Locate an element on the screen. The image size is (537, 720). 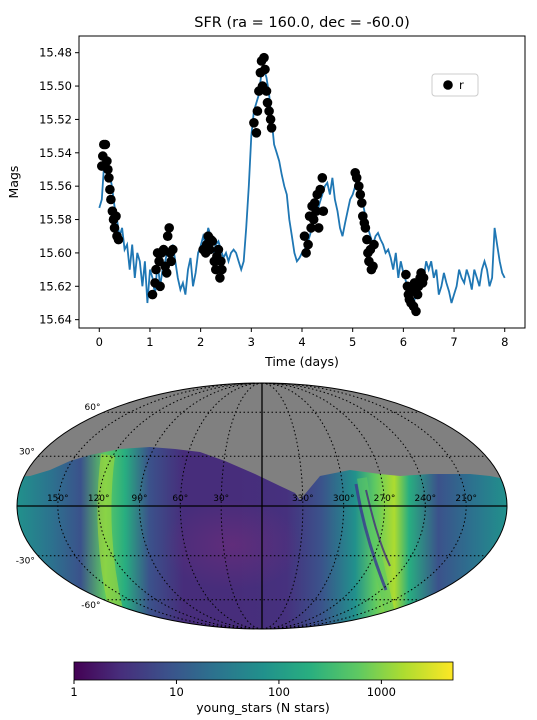
y-tick-label: 15.48 is located at coordinates (55, 53).